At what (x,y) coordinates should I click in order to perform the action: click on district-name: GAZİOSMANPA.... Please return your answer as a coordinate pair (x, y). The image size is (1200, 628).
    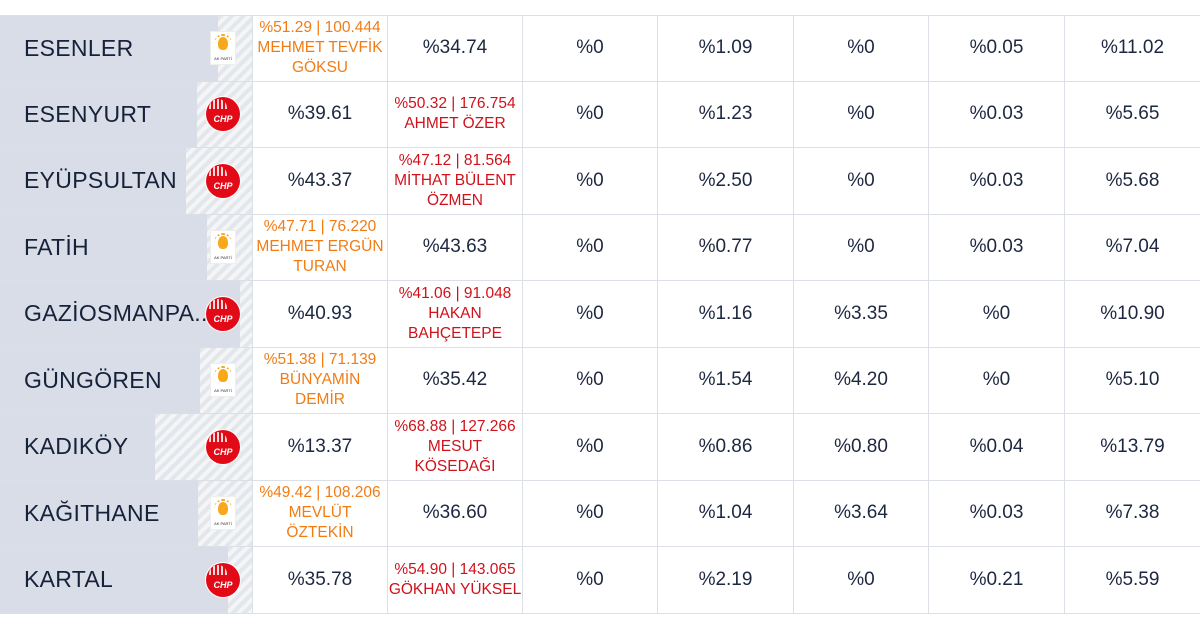
    Looking at the image, I should click on (119, 314).